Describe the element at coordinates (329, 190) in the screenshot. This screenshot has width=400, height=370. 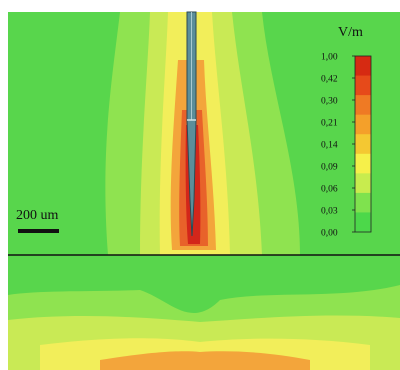
I see `colorbar-tick-label: 0,06` at that location.